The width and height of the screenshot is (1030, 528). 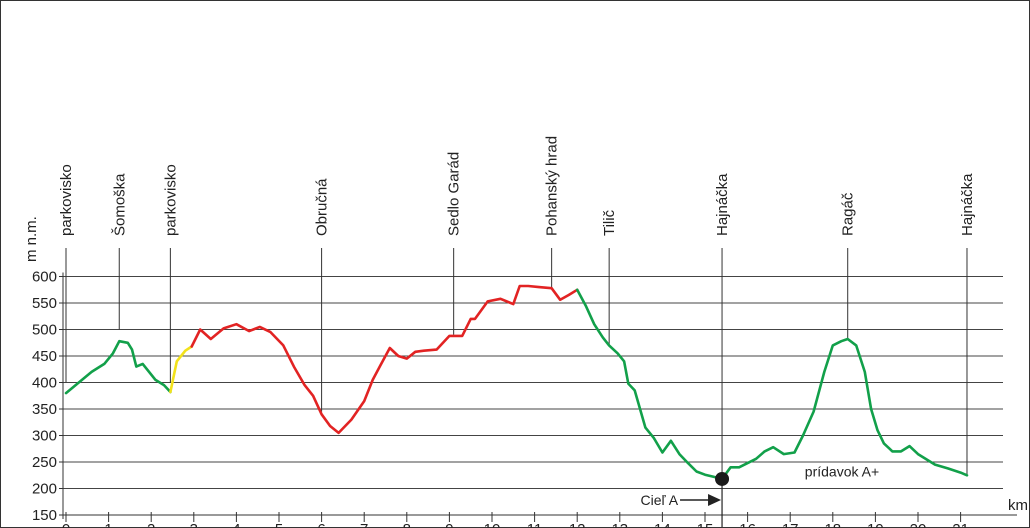 What do you see at coordinates (790, 524) in the screenshot?
I see `x-tick-label: 17` at bounding box center [790, 524].